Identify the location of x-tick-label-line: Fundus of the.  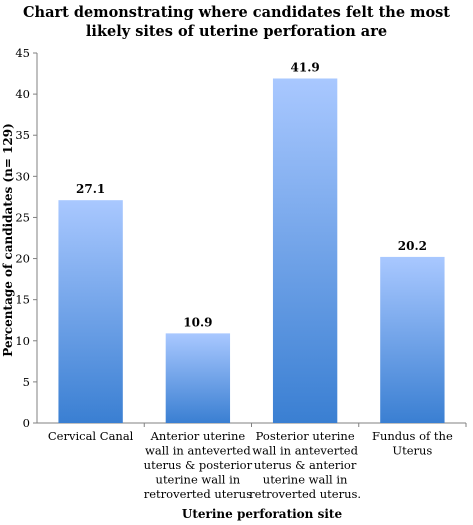
(412, 436).